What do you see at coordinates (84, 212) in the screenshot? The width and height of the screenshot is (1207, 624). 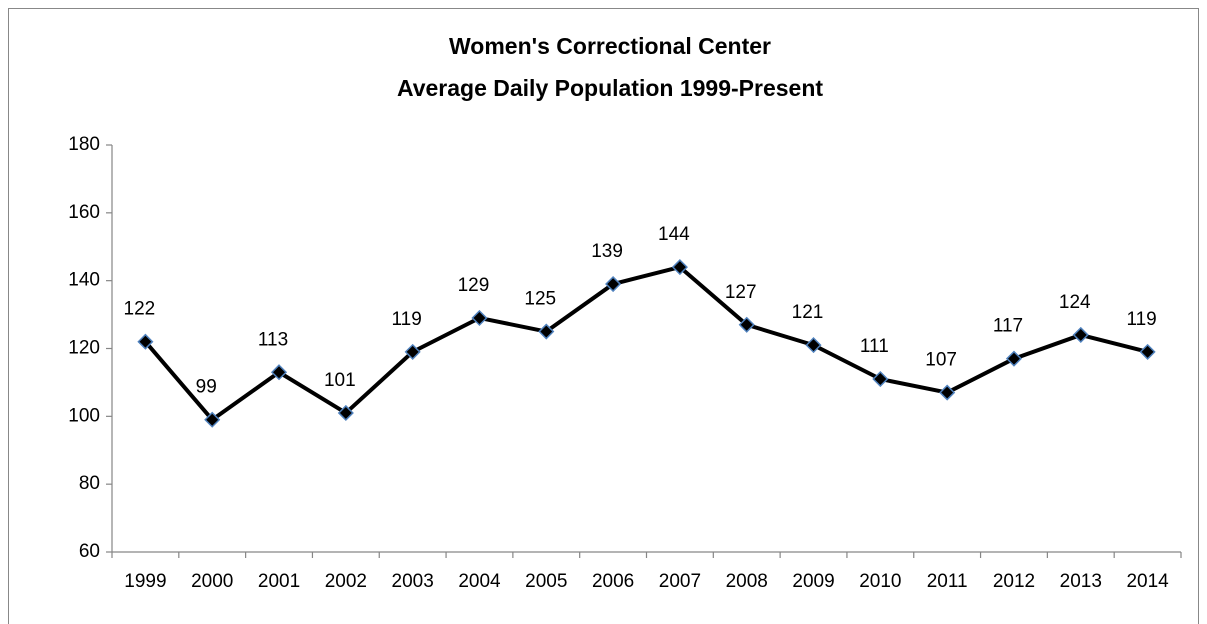 I see `y-tick-label: 160` at bounding box center [84, 212].